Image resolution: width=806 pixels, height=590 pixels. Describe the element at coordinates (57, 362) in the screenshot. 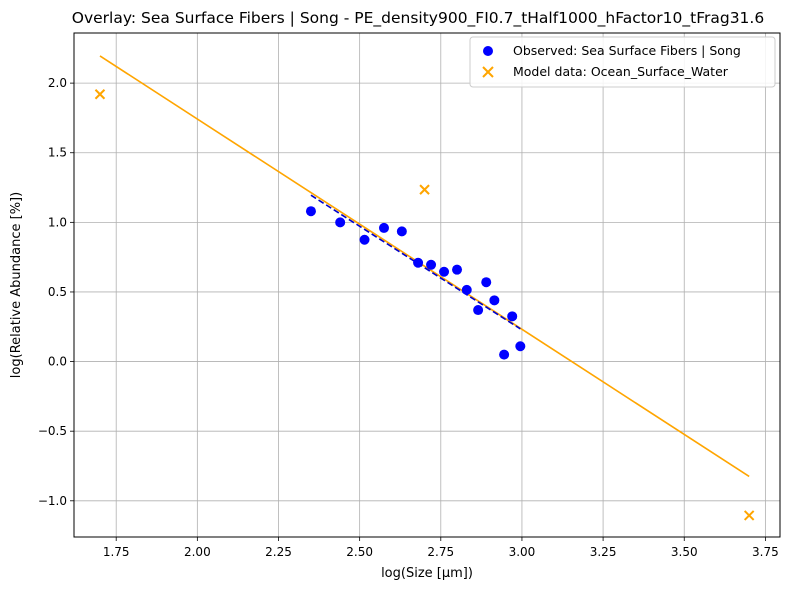

I see `y-tick-label: 0.0` at that location.